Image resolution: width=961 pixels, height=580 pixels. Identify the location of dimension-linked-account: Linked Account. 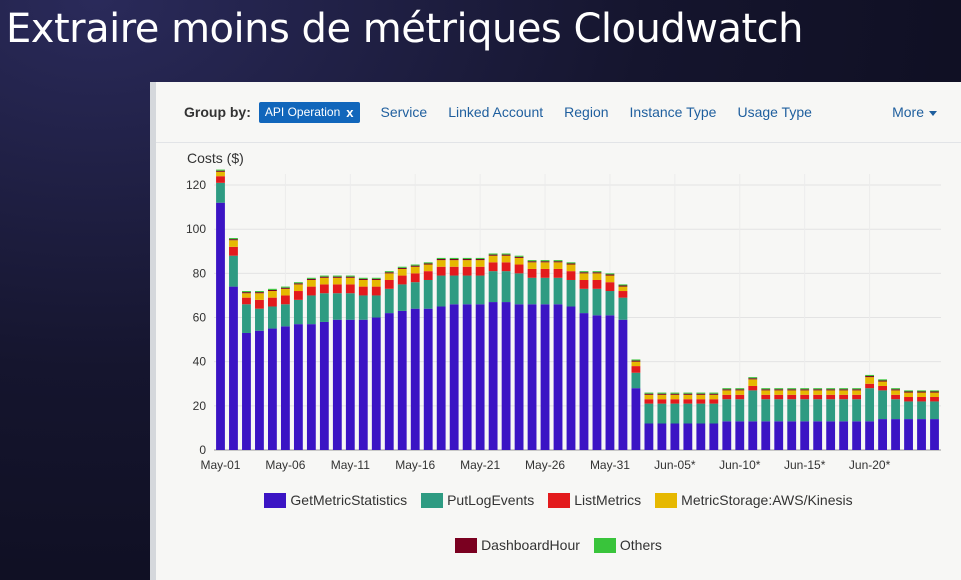
(496, 112).